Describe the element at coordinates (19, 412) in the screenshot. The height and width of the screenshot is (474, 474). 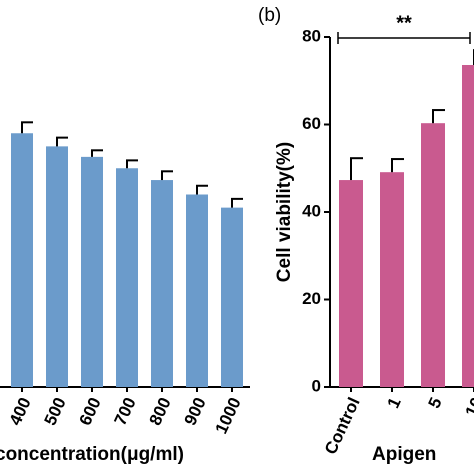
I see `x-tick-label: 400` at that location.